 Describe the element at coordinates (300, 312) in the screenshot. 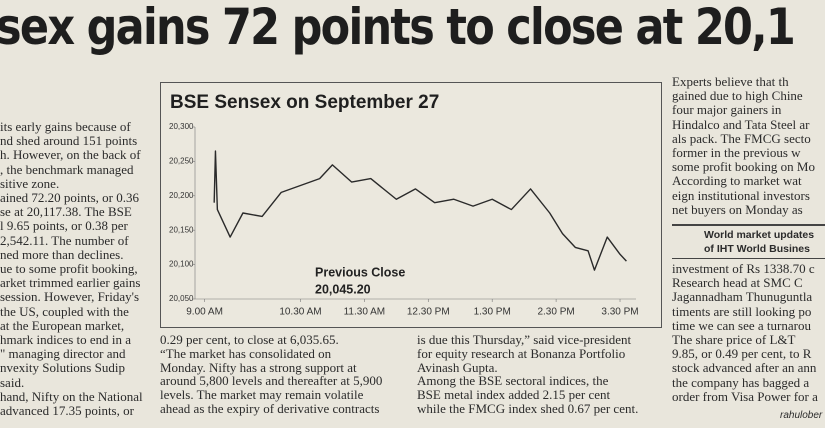

I see `x-tick-label: 10.30 AM` at that location.